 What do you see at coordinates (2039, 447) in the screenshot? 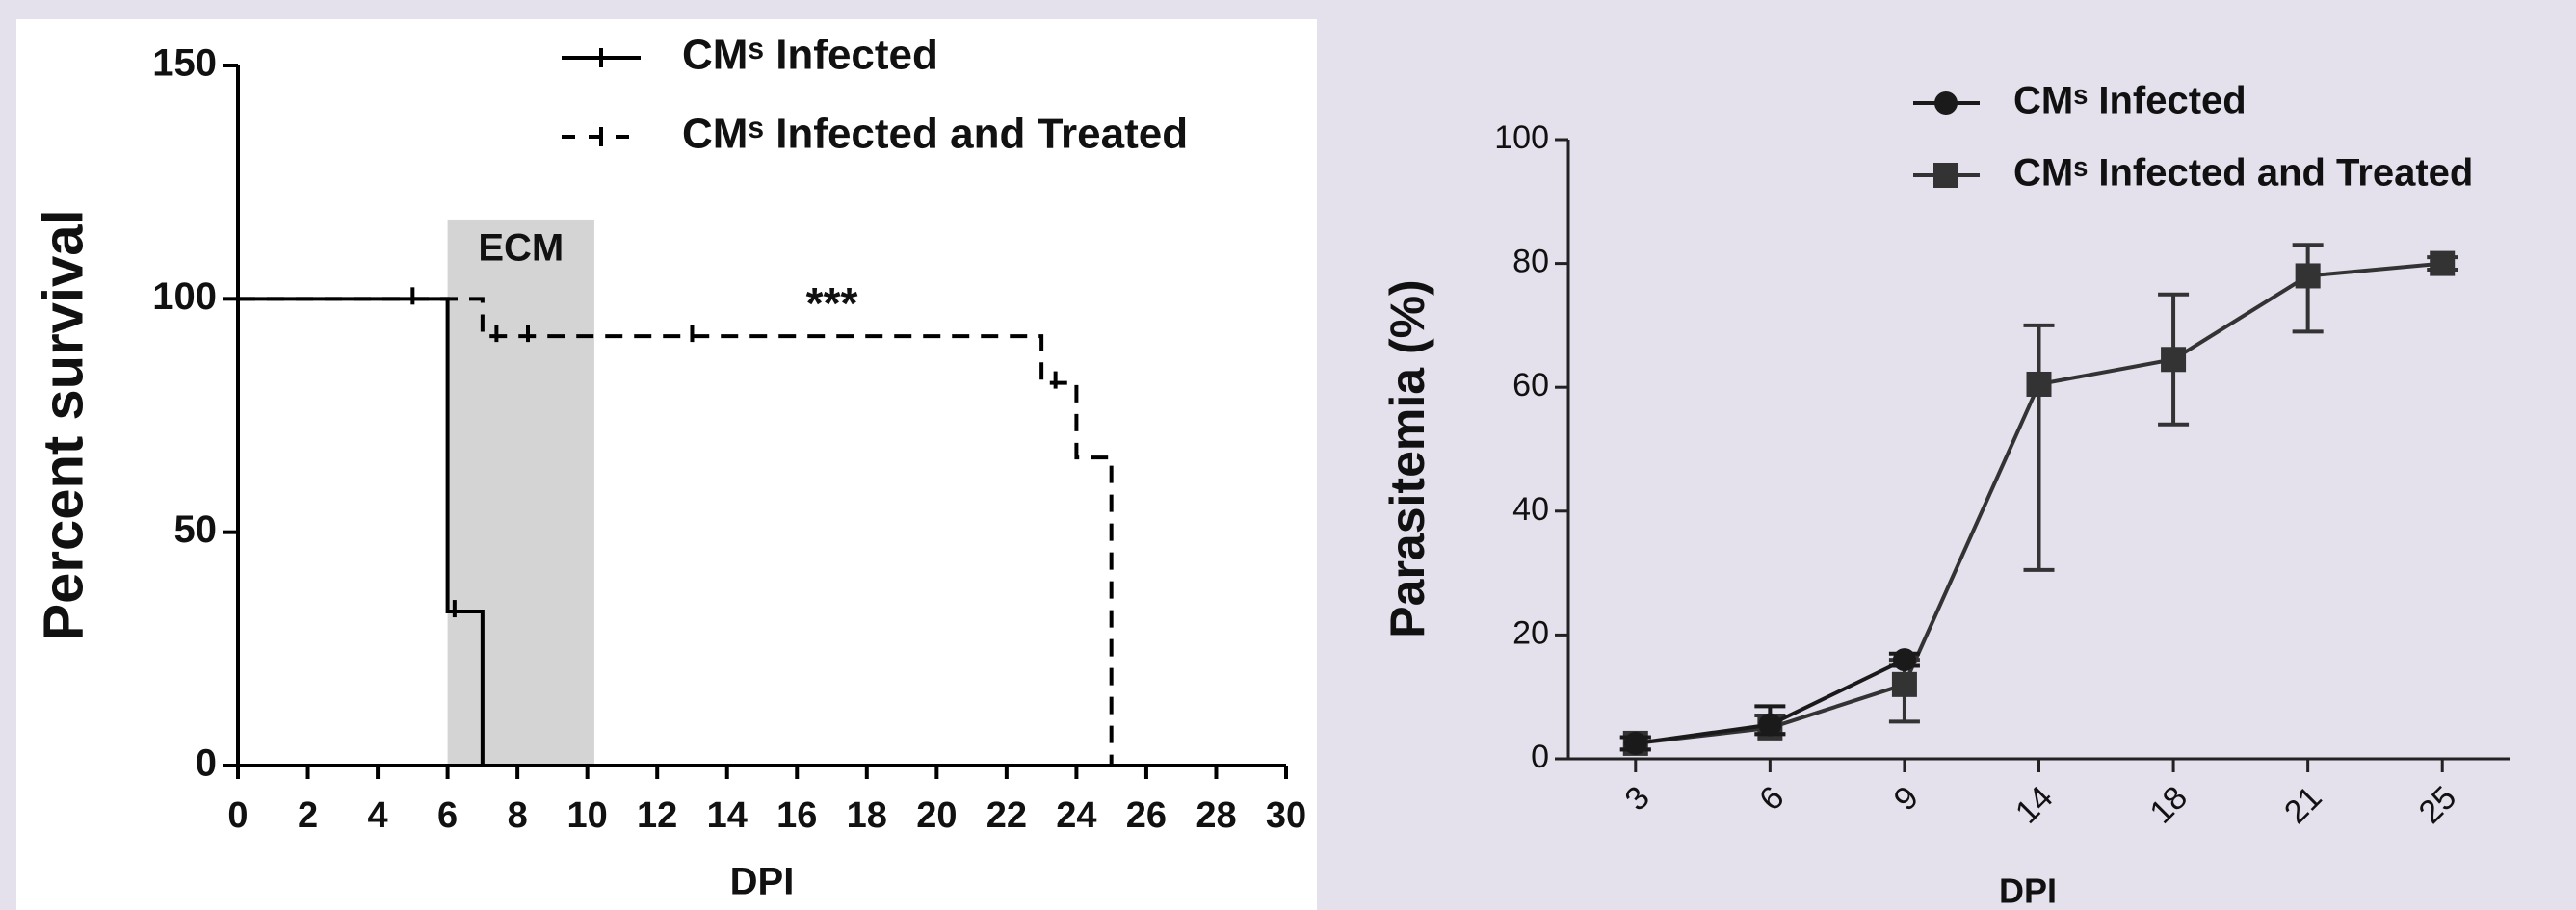
I see `error-bar` at bounding box center [2039, 447].